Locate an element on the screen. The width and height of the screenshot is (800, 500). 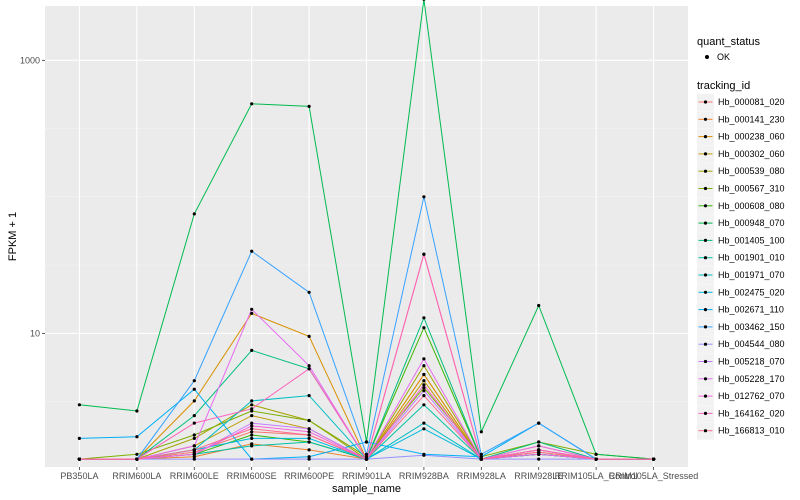
legend-item: Hb_005218_070 is located at coordinates (741, 362).